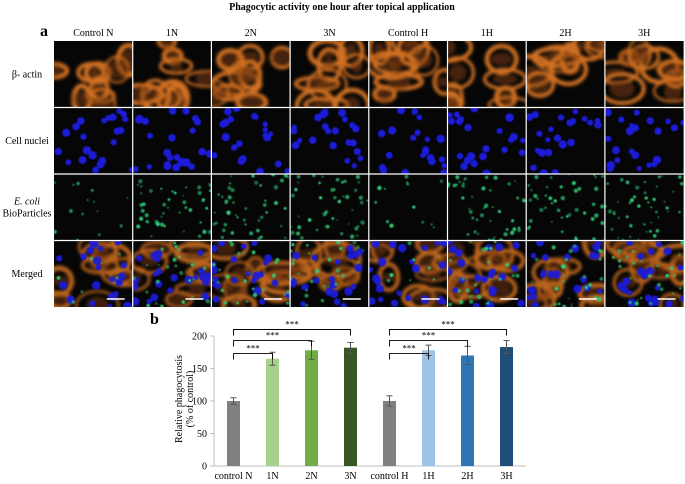 This screenshot has height=484, width=685. I want to click on x-tick-label: control H, so click(389, 476).